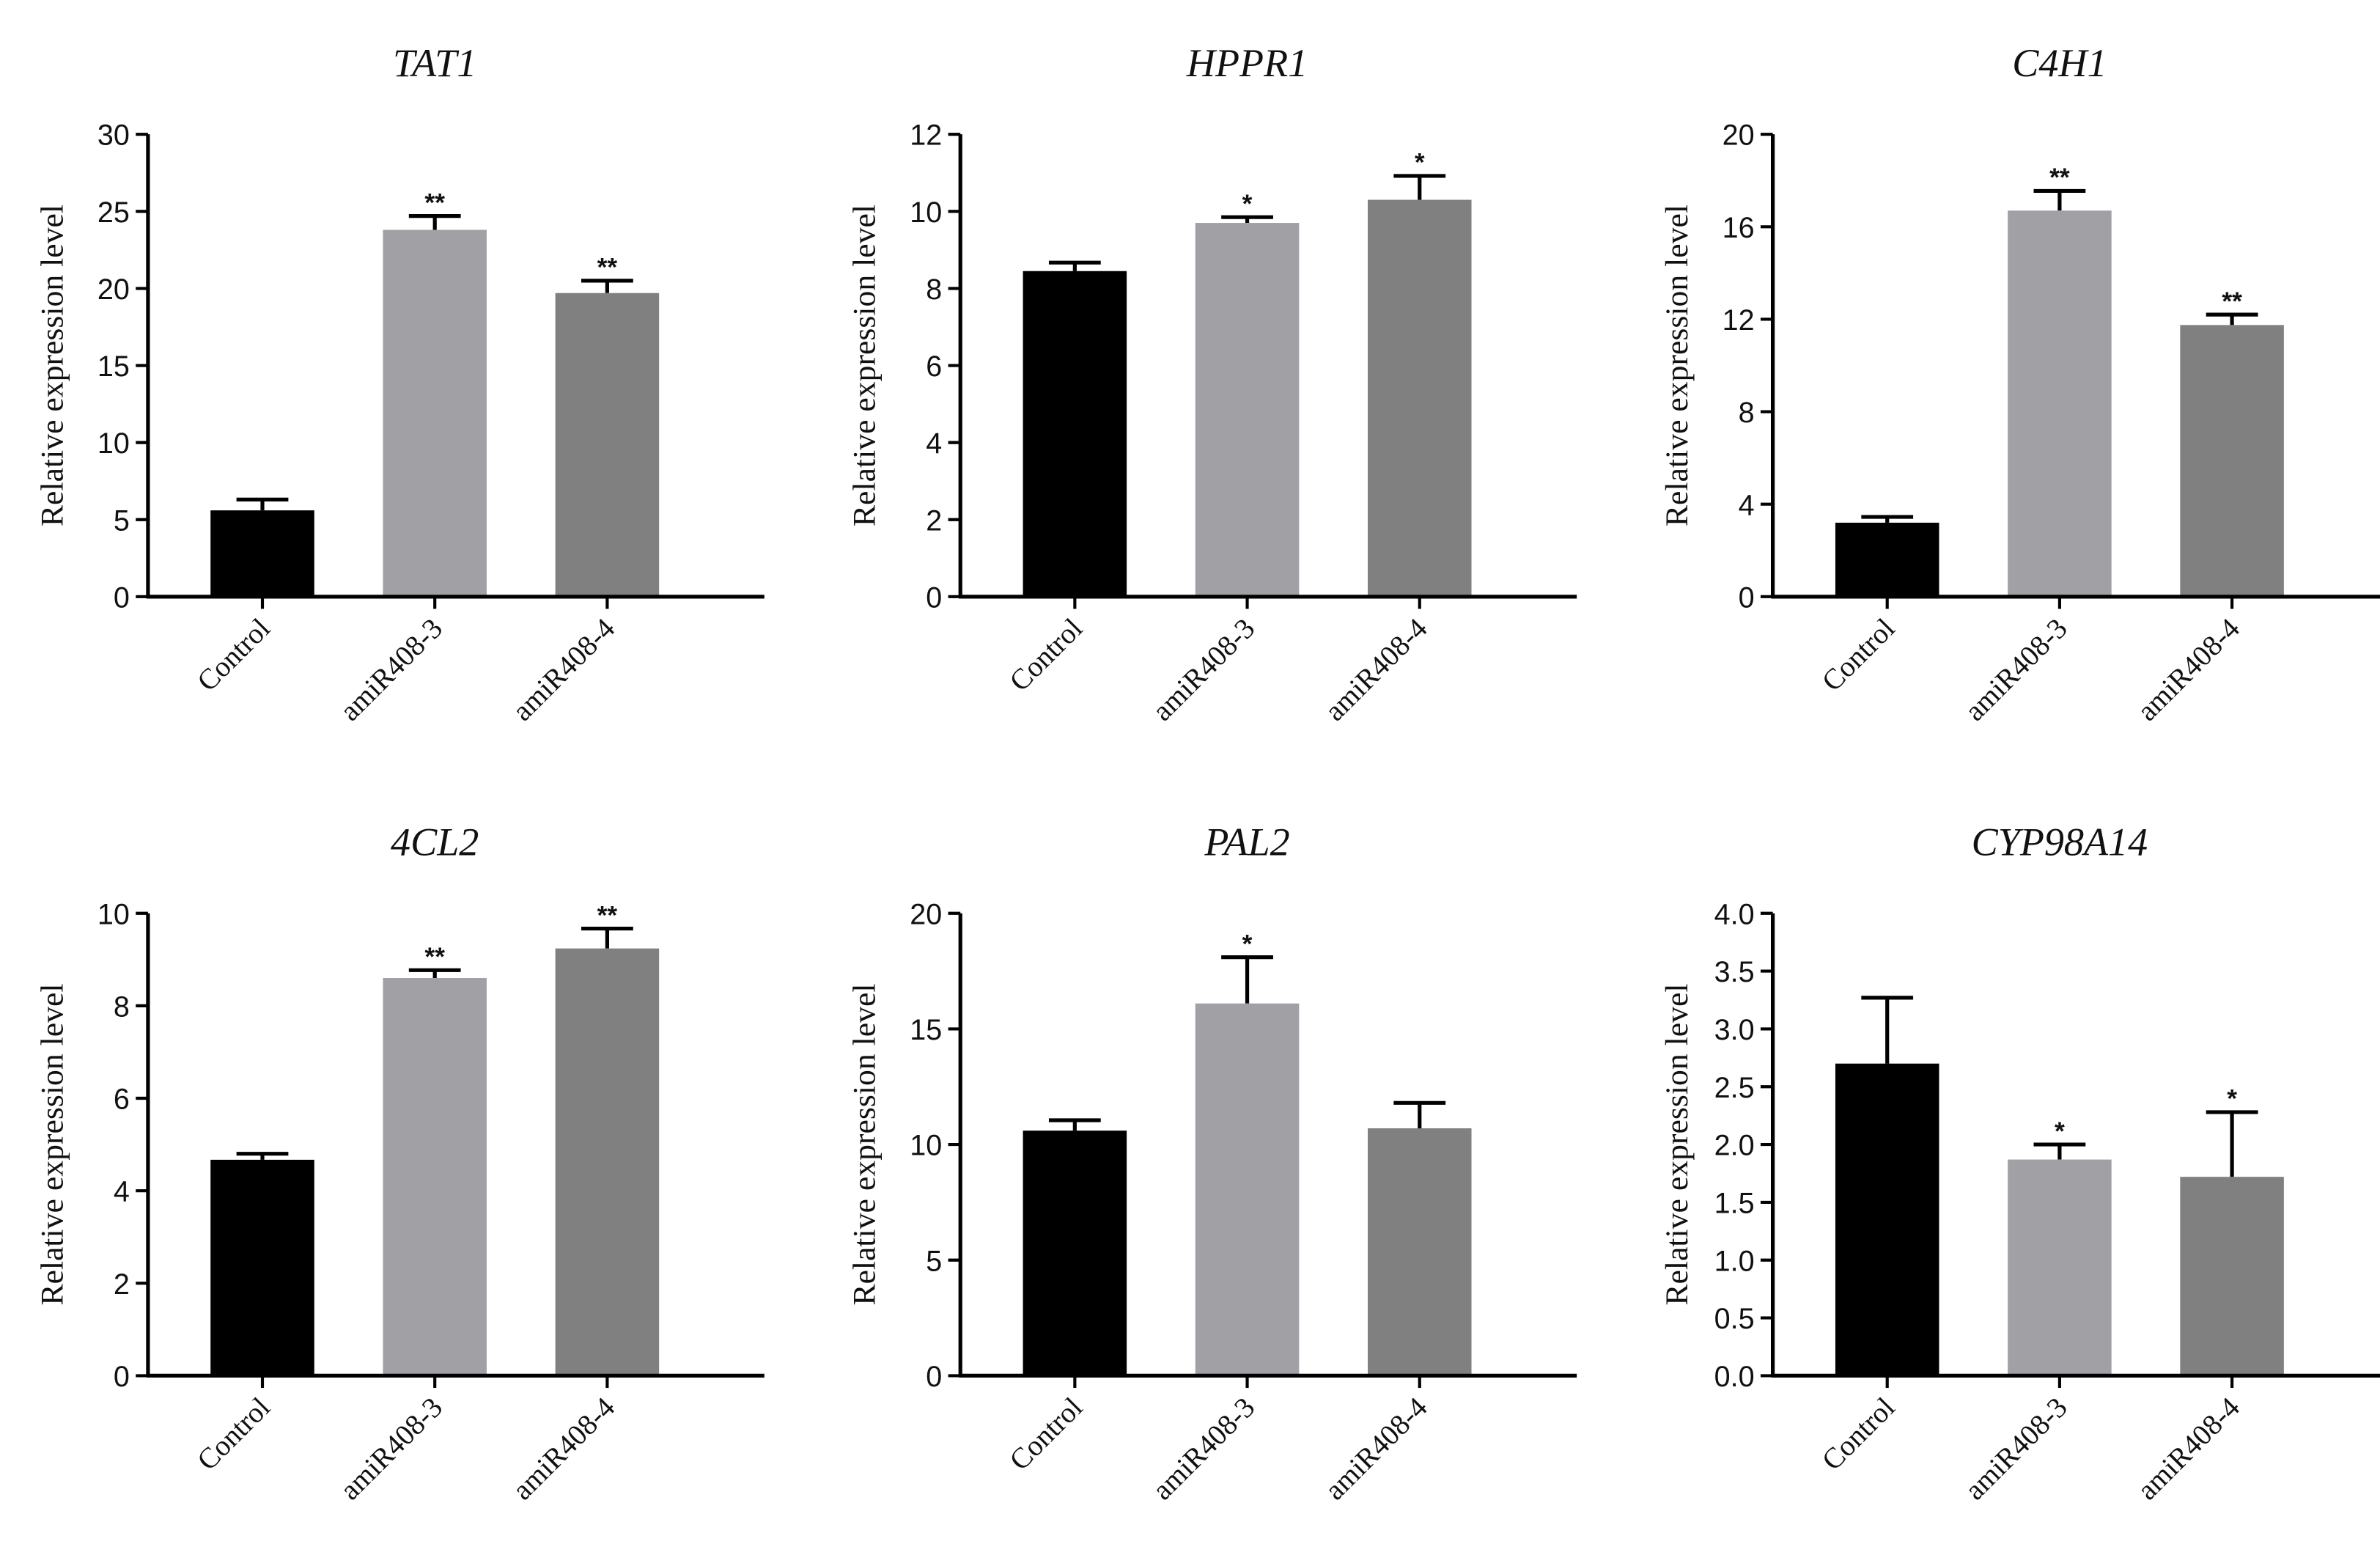 The image size is (2380, 1555). I want to click on chart-title: C4H1, so click(2059, 63).